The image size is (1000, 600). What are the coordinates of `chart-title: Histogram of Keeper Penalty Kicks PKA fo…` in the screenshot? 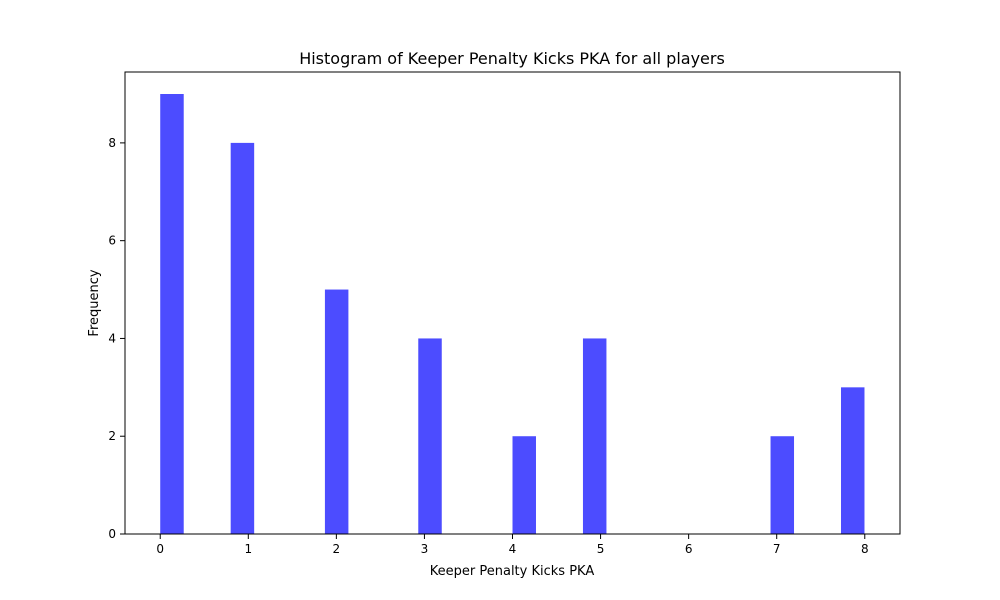 It's located at (512, 58).